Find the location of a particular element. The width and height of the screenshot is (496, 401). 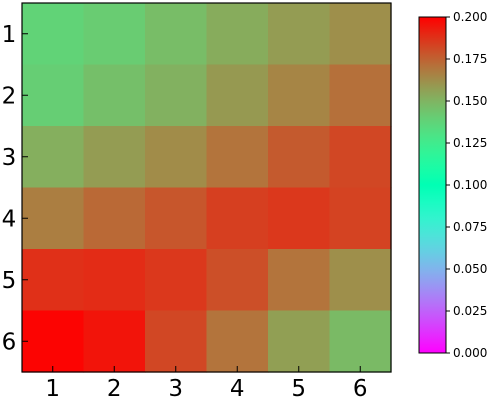

x-axis-ticks: 1 2 3 4 5 6 is located at coordinates (206, 383).